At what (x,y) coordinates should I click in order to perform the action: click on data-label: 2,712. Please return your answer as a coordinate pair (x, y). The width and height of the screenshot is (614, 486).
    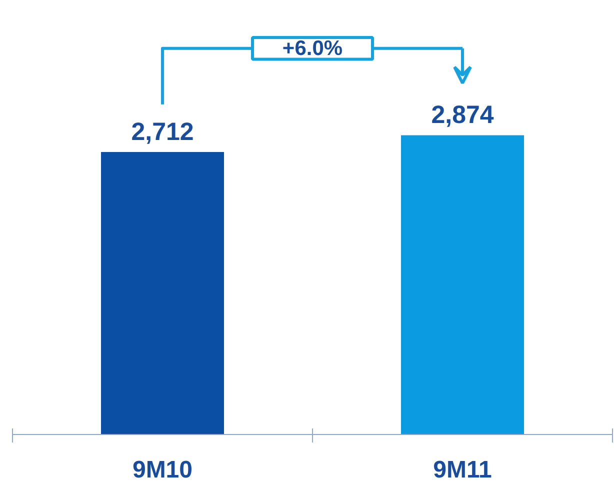
    Looking at the image, I should click on (162, 132).